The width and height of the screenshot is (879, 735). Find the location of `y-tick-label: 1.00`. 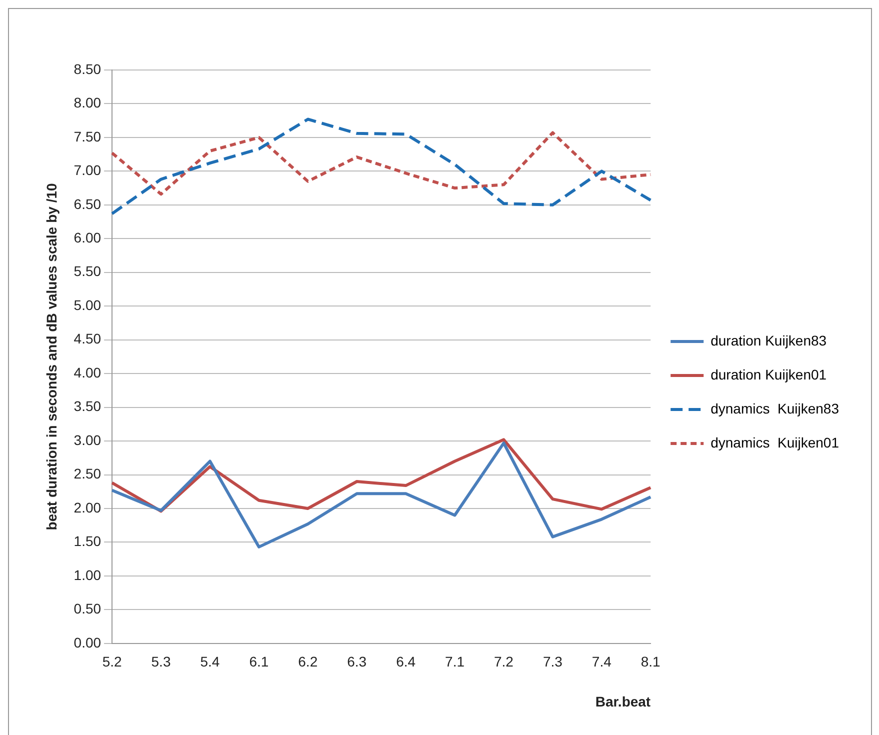

y-tick-label: 1.00 is located at coordinates (88, 574).